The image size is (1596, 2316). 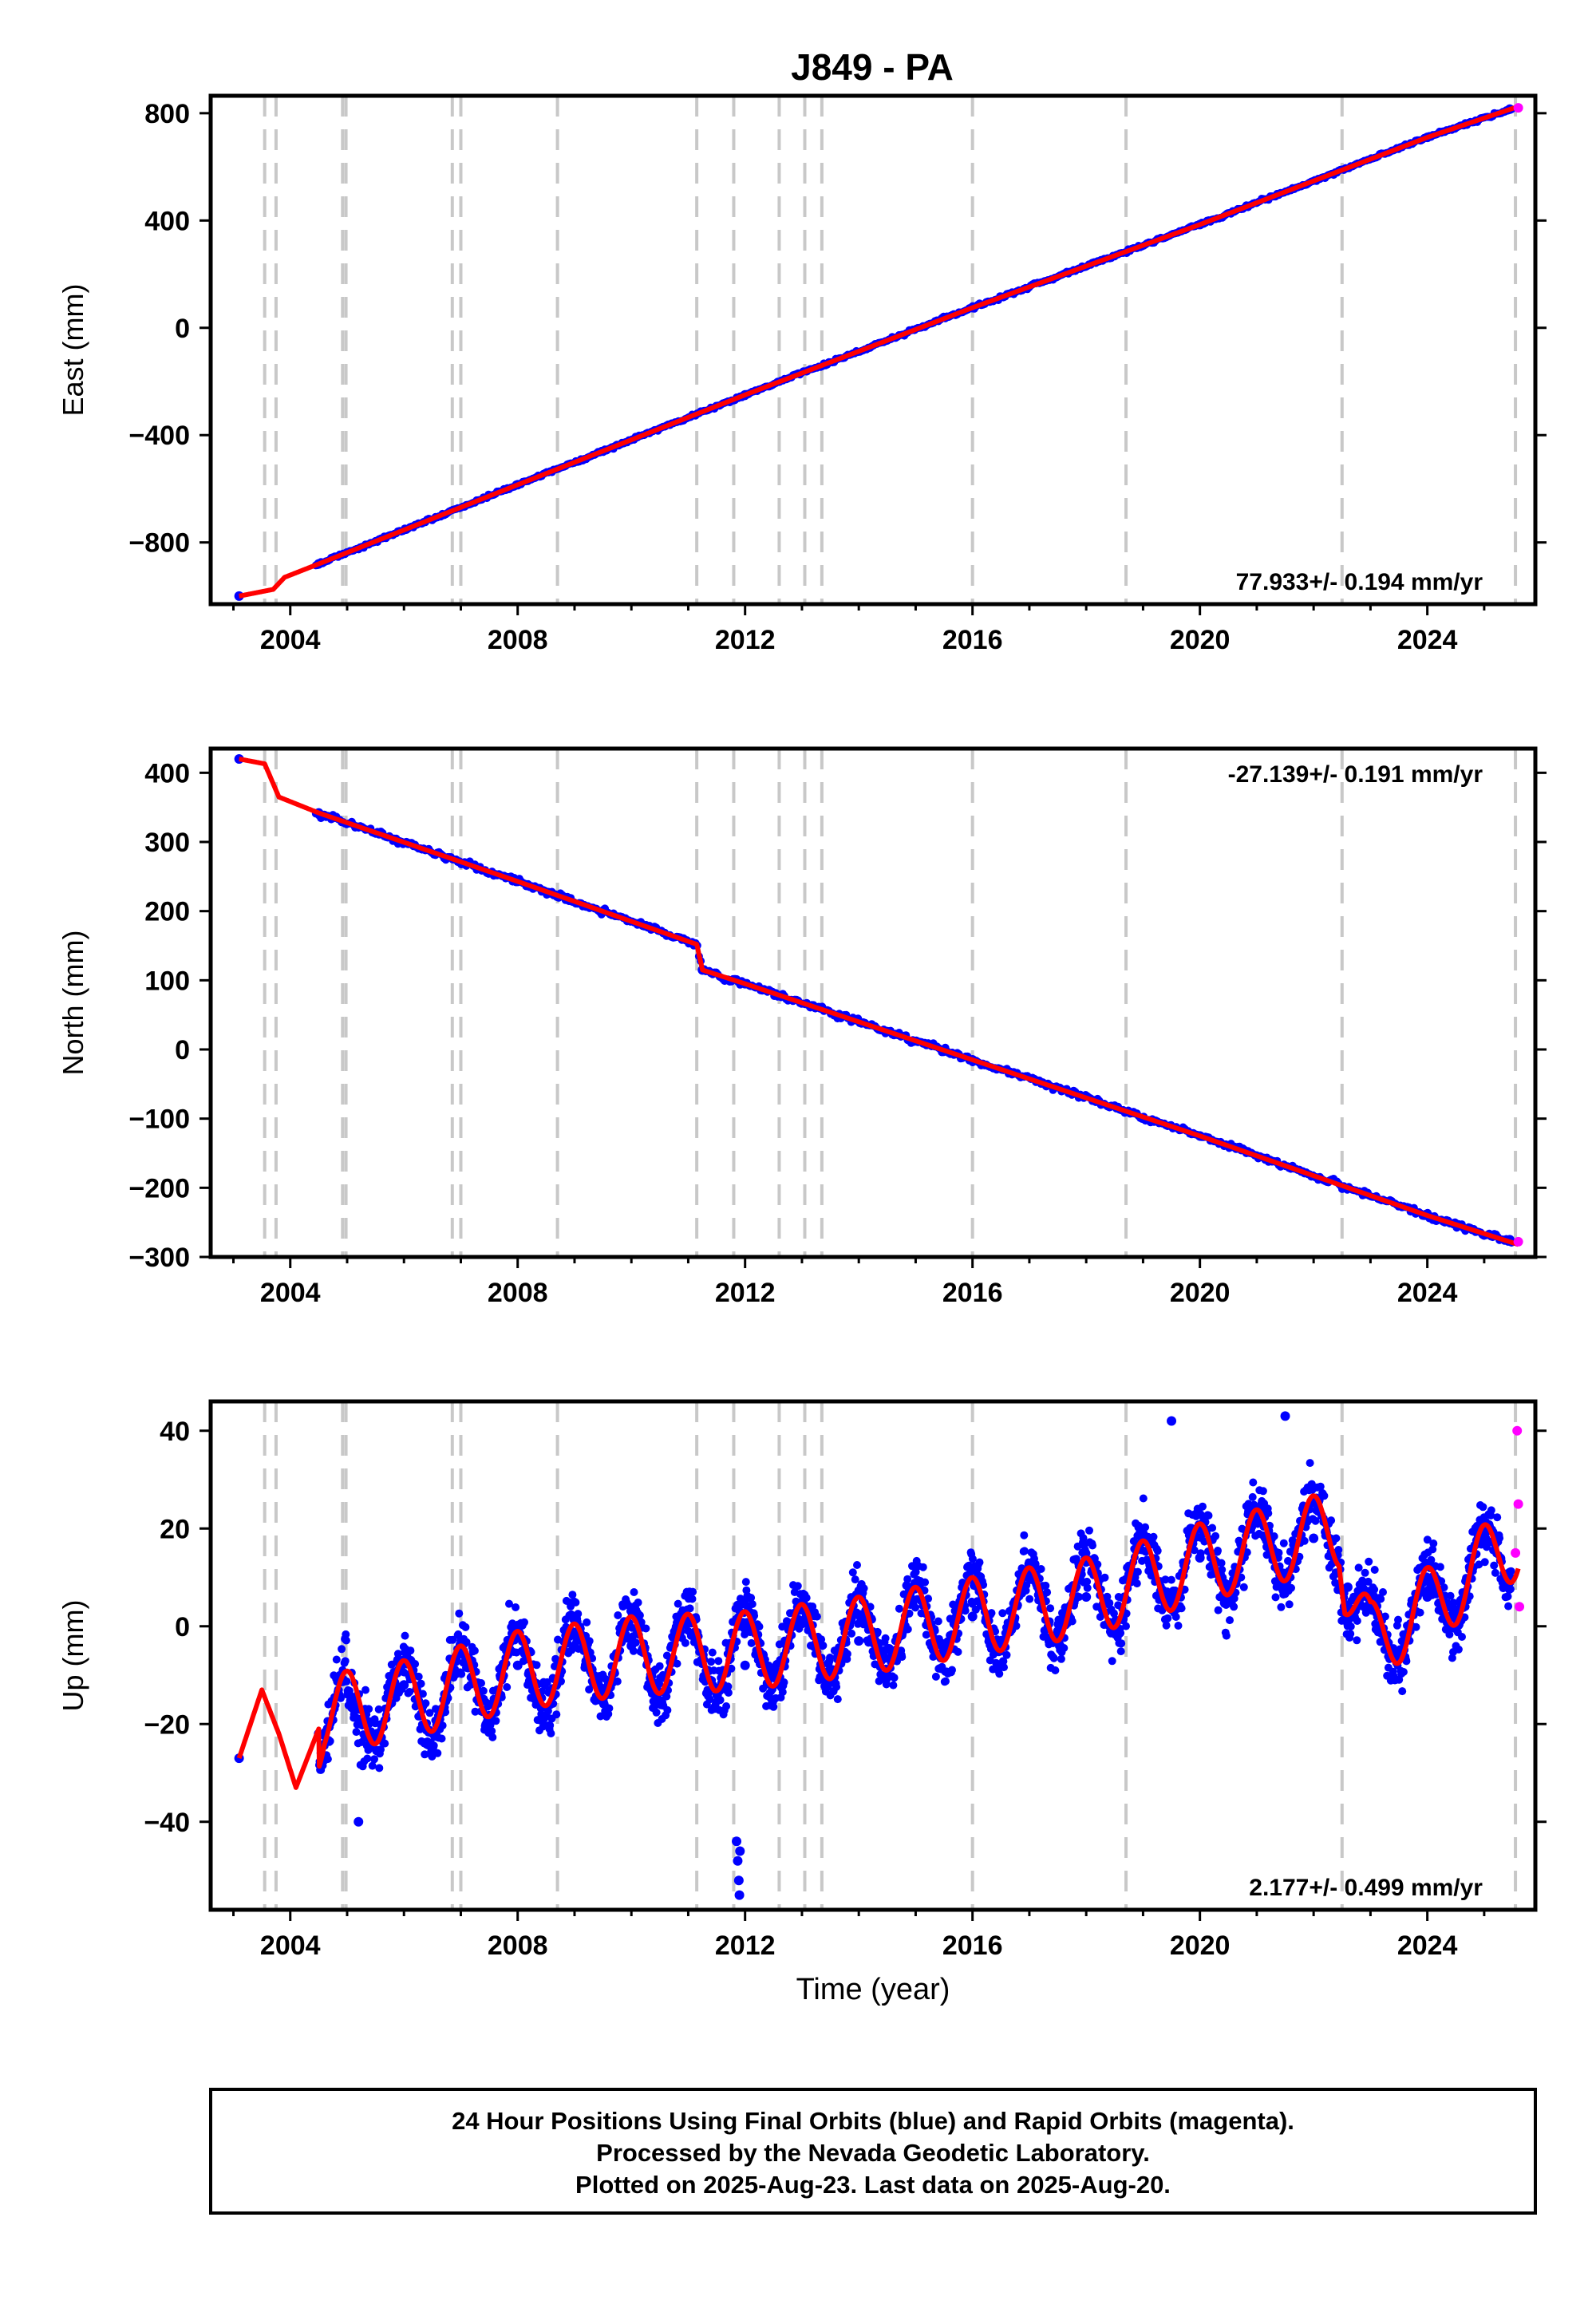 What do you see at coordinates (1355, 774) in the screenshot?
I see `north-rate-label: -27.139+/- 0.191 mm/yr` at bounding box center [1355, 774].